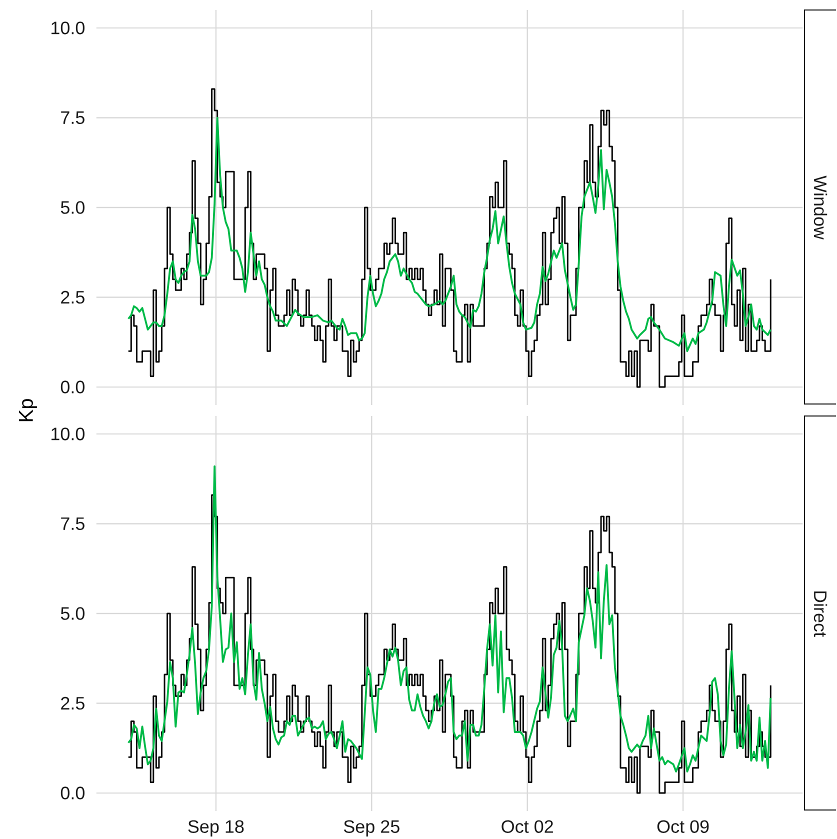 The width and height of the screenshot is (837, 839). I want to click on x-tick-label: Sep 18, so click(216, 828).